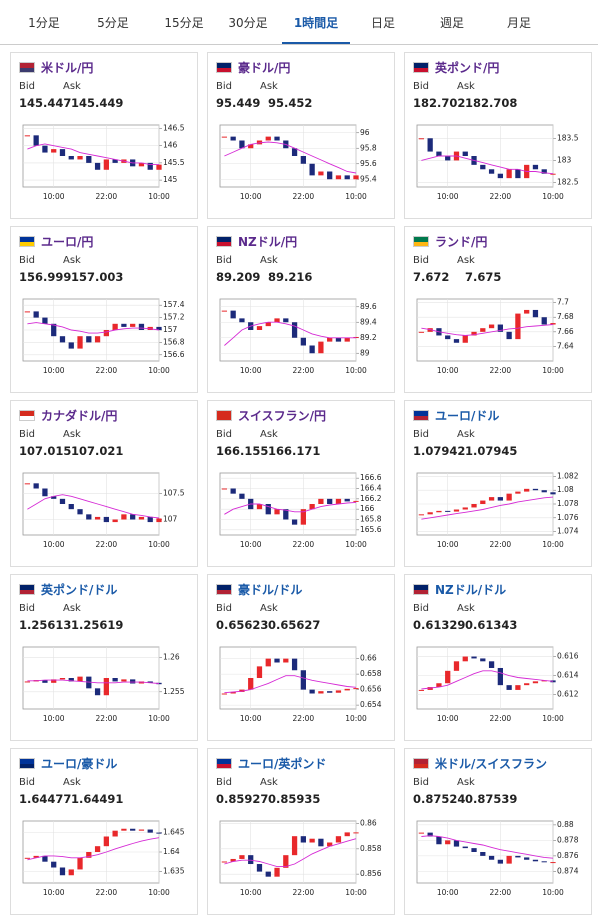  Describe the element at coordinates (316, 22) in the screenshot. I see `tab: 1時間足` at that location.